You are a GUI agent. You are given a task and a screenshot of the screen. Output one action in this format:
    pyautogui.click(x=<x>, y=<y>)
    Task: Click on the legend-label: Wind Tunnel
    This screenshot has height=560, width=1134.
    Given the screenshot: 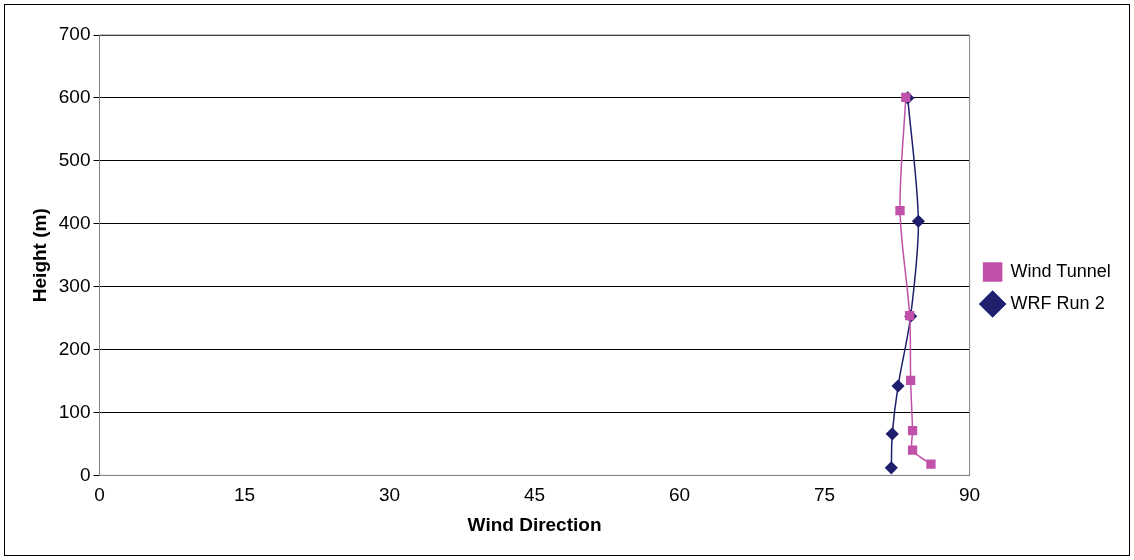 What is the action you would take?
    pyautogui.click(x=1060, y=270)
    